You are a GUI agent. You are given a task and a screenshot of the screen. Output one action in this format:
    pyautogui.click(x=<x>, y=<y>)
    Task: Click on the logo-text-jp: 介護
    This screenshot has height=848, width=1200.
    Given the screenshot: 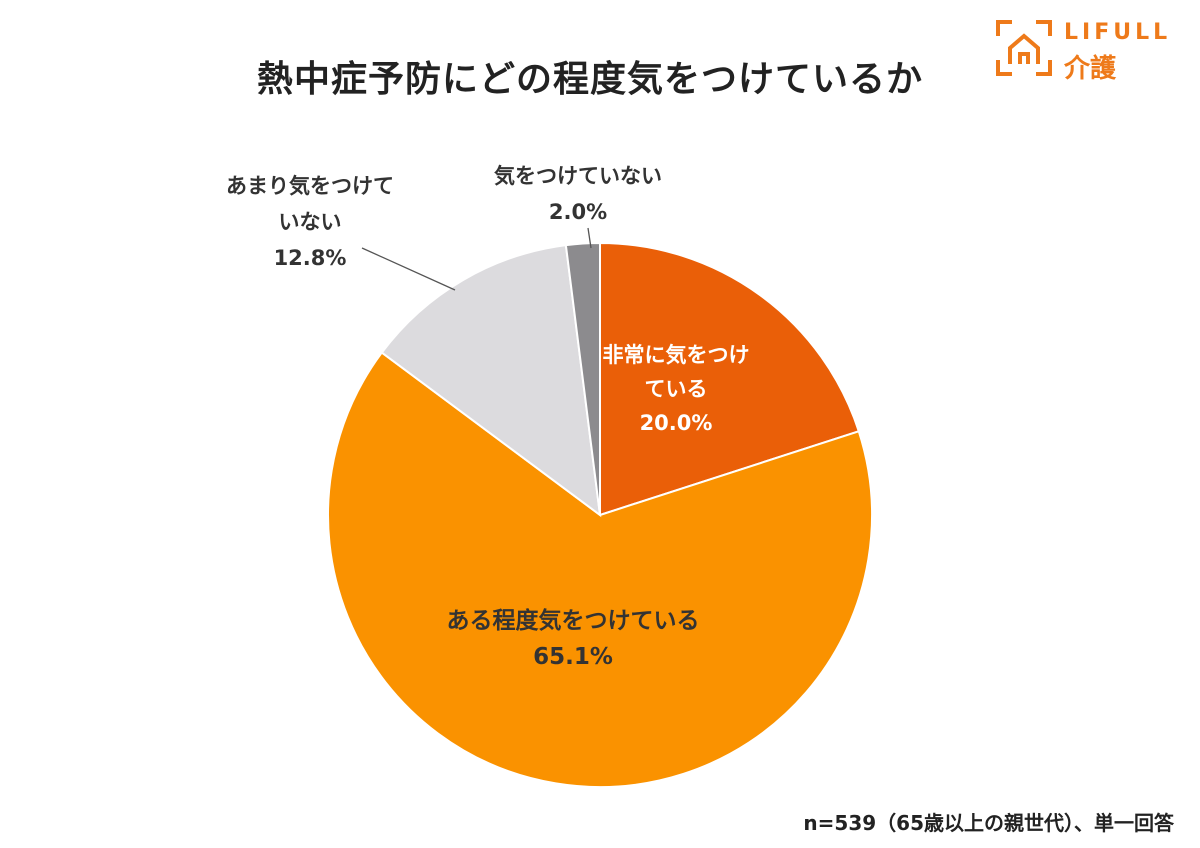 What is the action you would take?
    pyautogui.click(x=1090, y=69)
    